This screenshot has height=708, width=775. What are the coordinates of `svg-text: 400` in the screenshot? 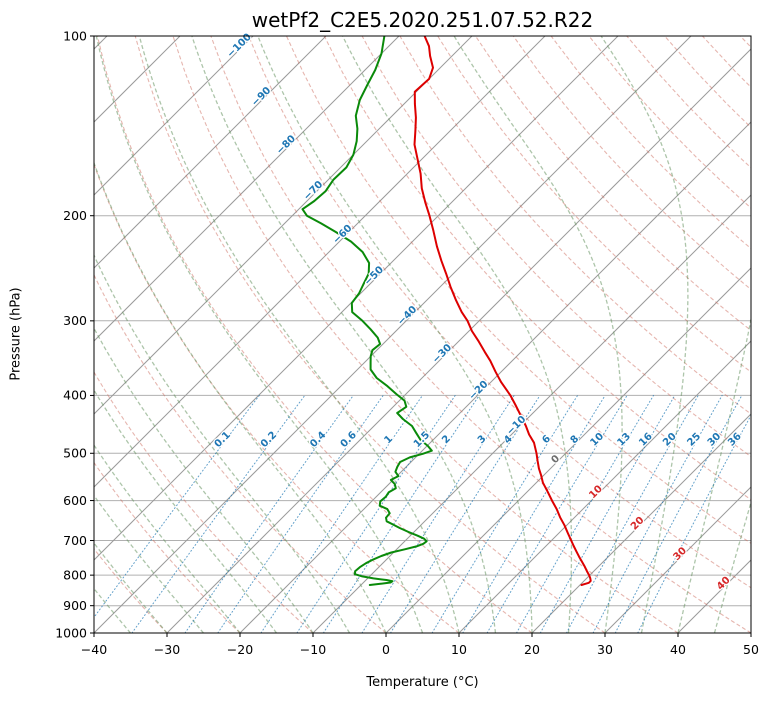 It's located at (75, 395).